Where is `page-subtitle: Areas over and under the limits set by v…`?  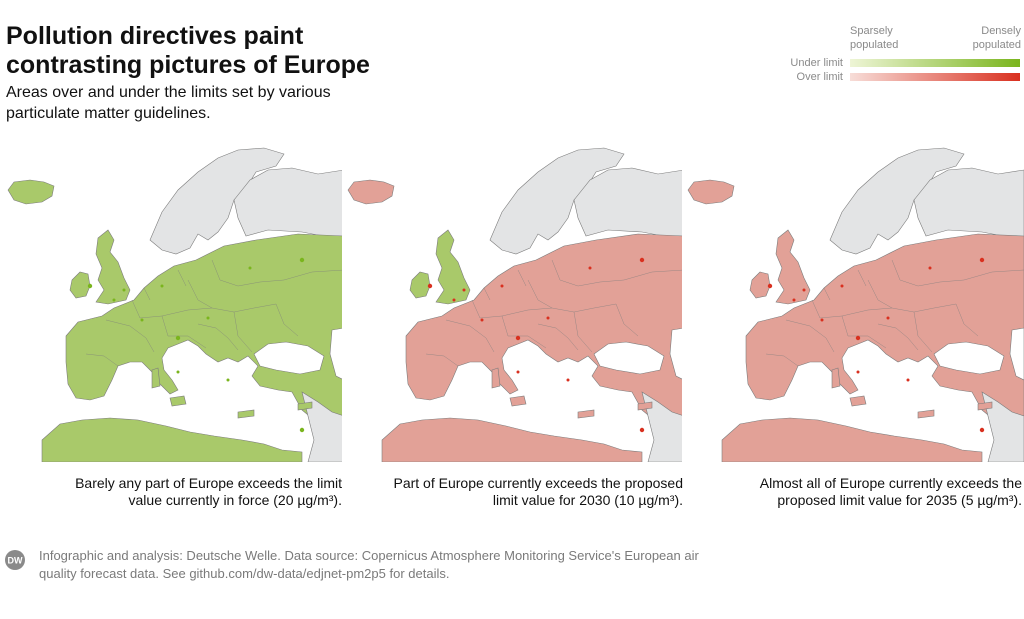 page-subtitle: Areas over and under the limits set by v… is located at coordinates (168, 103).